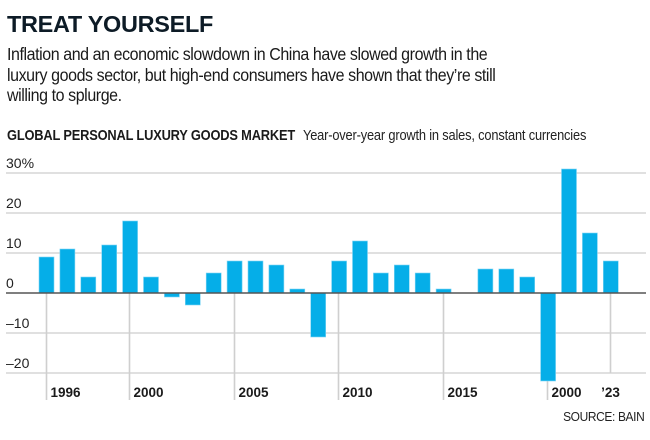 The height and width of the screenshot is (440, 650). Describe the element at coordinates (381, 283) in the screenshot. I see `bar-2012` at that location.